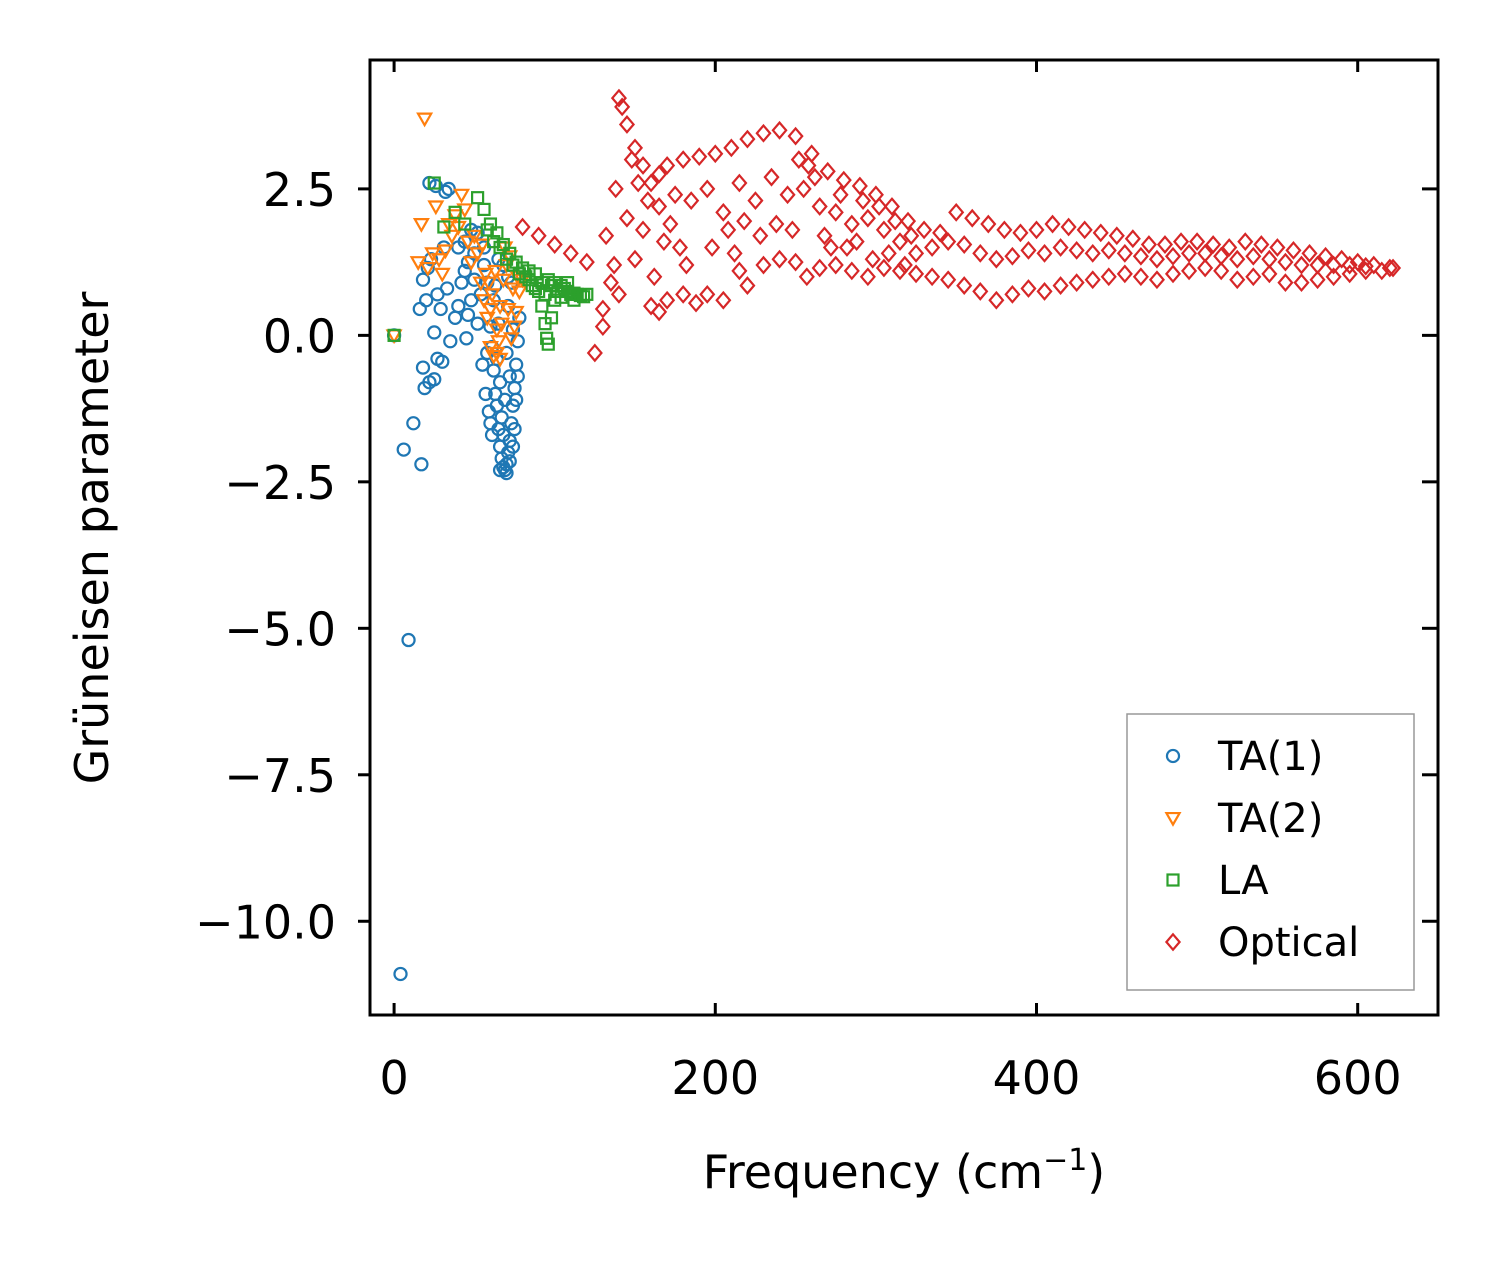 The image size is (1499, 1264). Describe the element at coordinates (1037, 1078) in the screenshot. I see `x-tick-label: 400` at that location.